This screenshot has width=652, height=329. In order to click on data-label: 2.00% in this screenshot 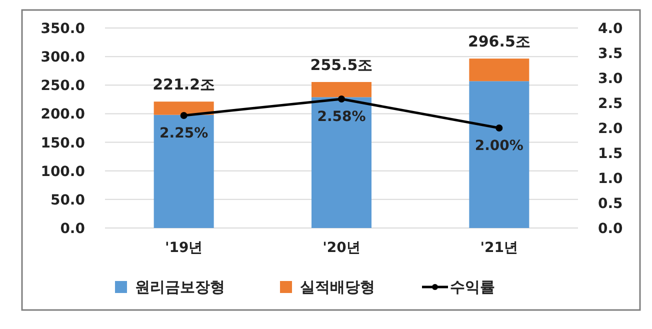, I will do `click(499, 146)`.